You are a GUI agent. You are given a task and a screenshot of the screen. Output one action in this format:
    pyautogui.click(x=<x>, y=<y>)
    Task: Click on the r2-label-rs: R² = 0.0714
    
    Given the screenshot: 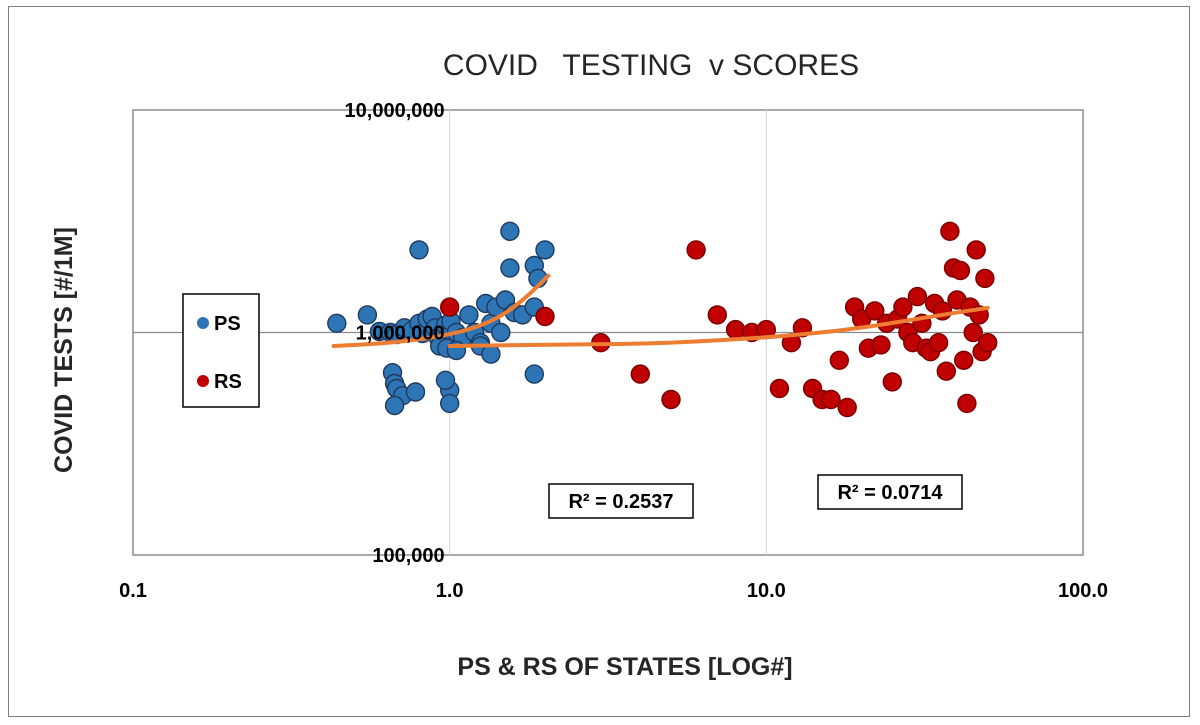 What is the action you would take?
    pyautogui.click(x=890, y=492)
    